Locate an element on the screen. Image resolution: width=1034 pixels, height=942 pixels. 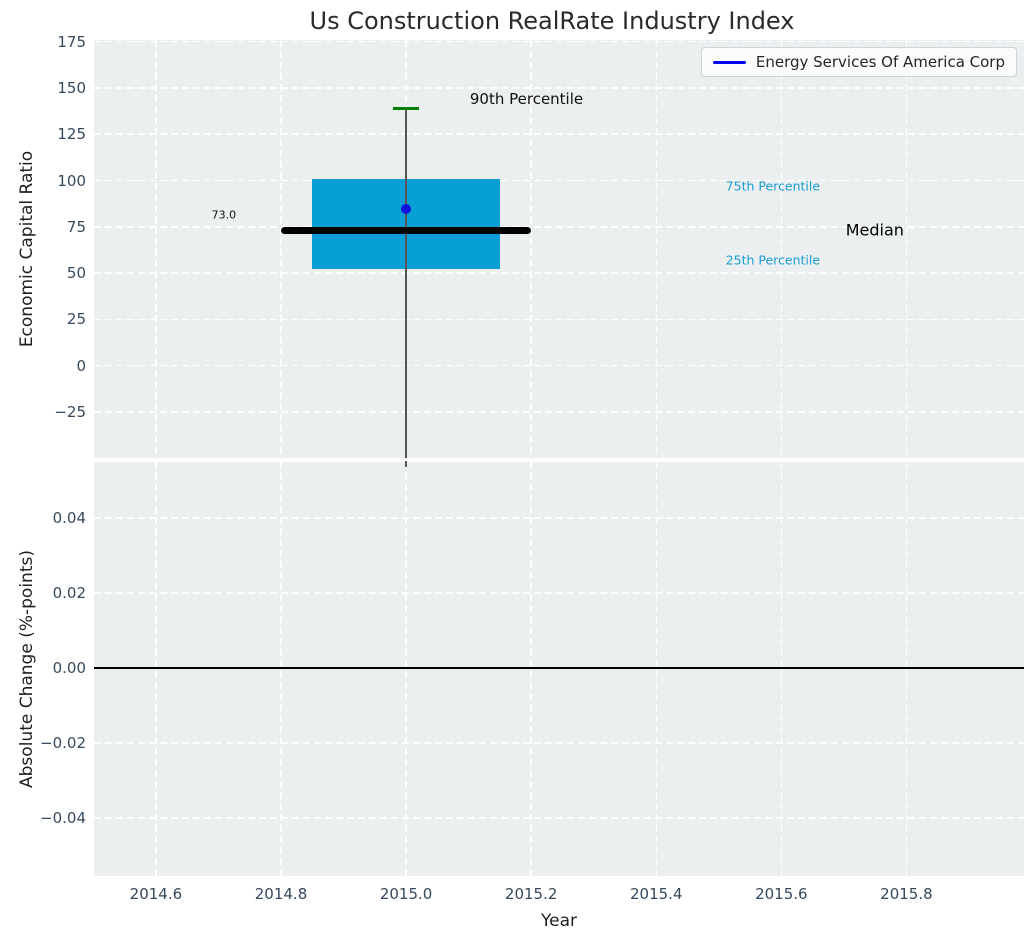
annotation-p25-label: 25th Percentile is located at coordinates (773, 260).